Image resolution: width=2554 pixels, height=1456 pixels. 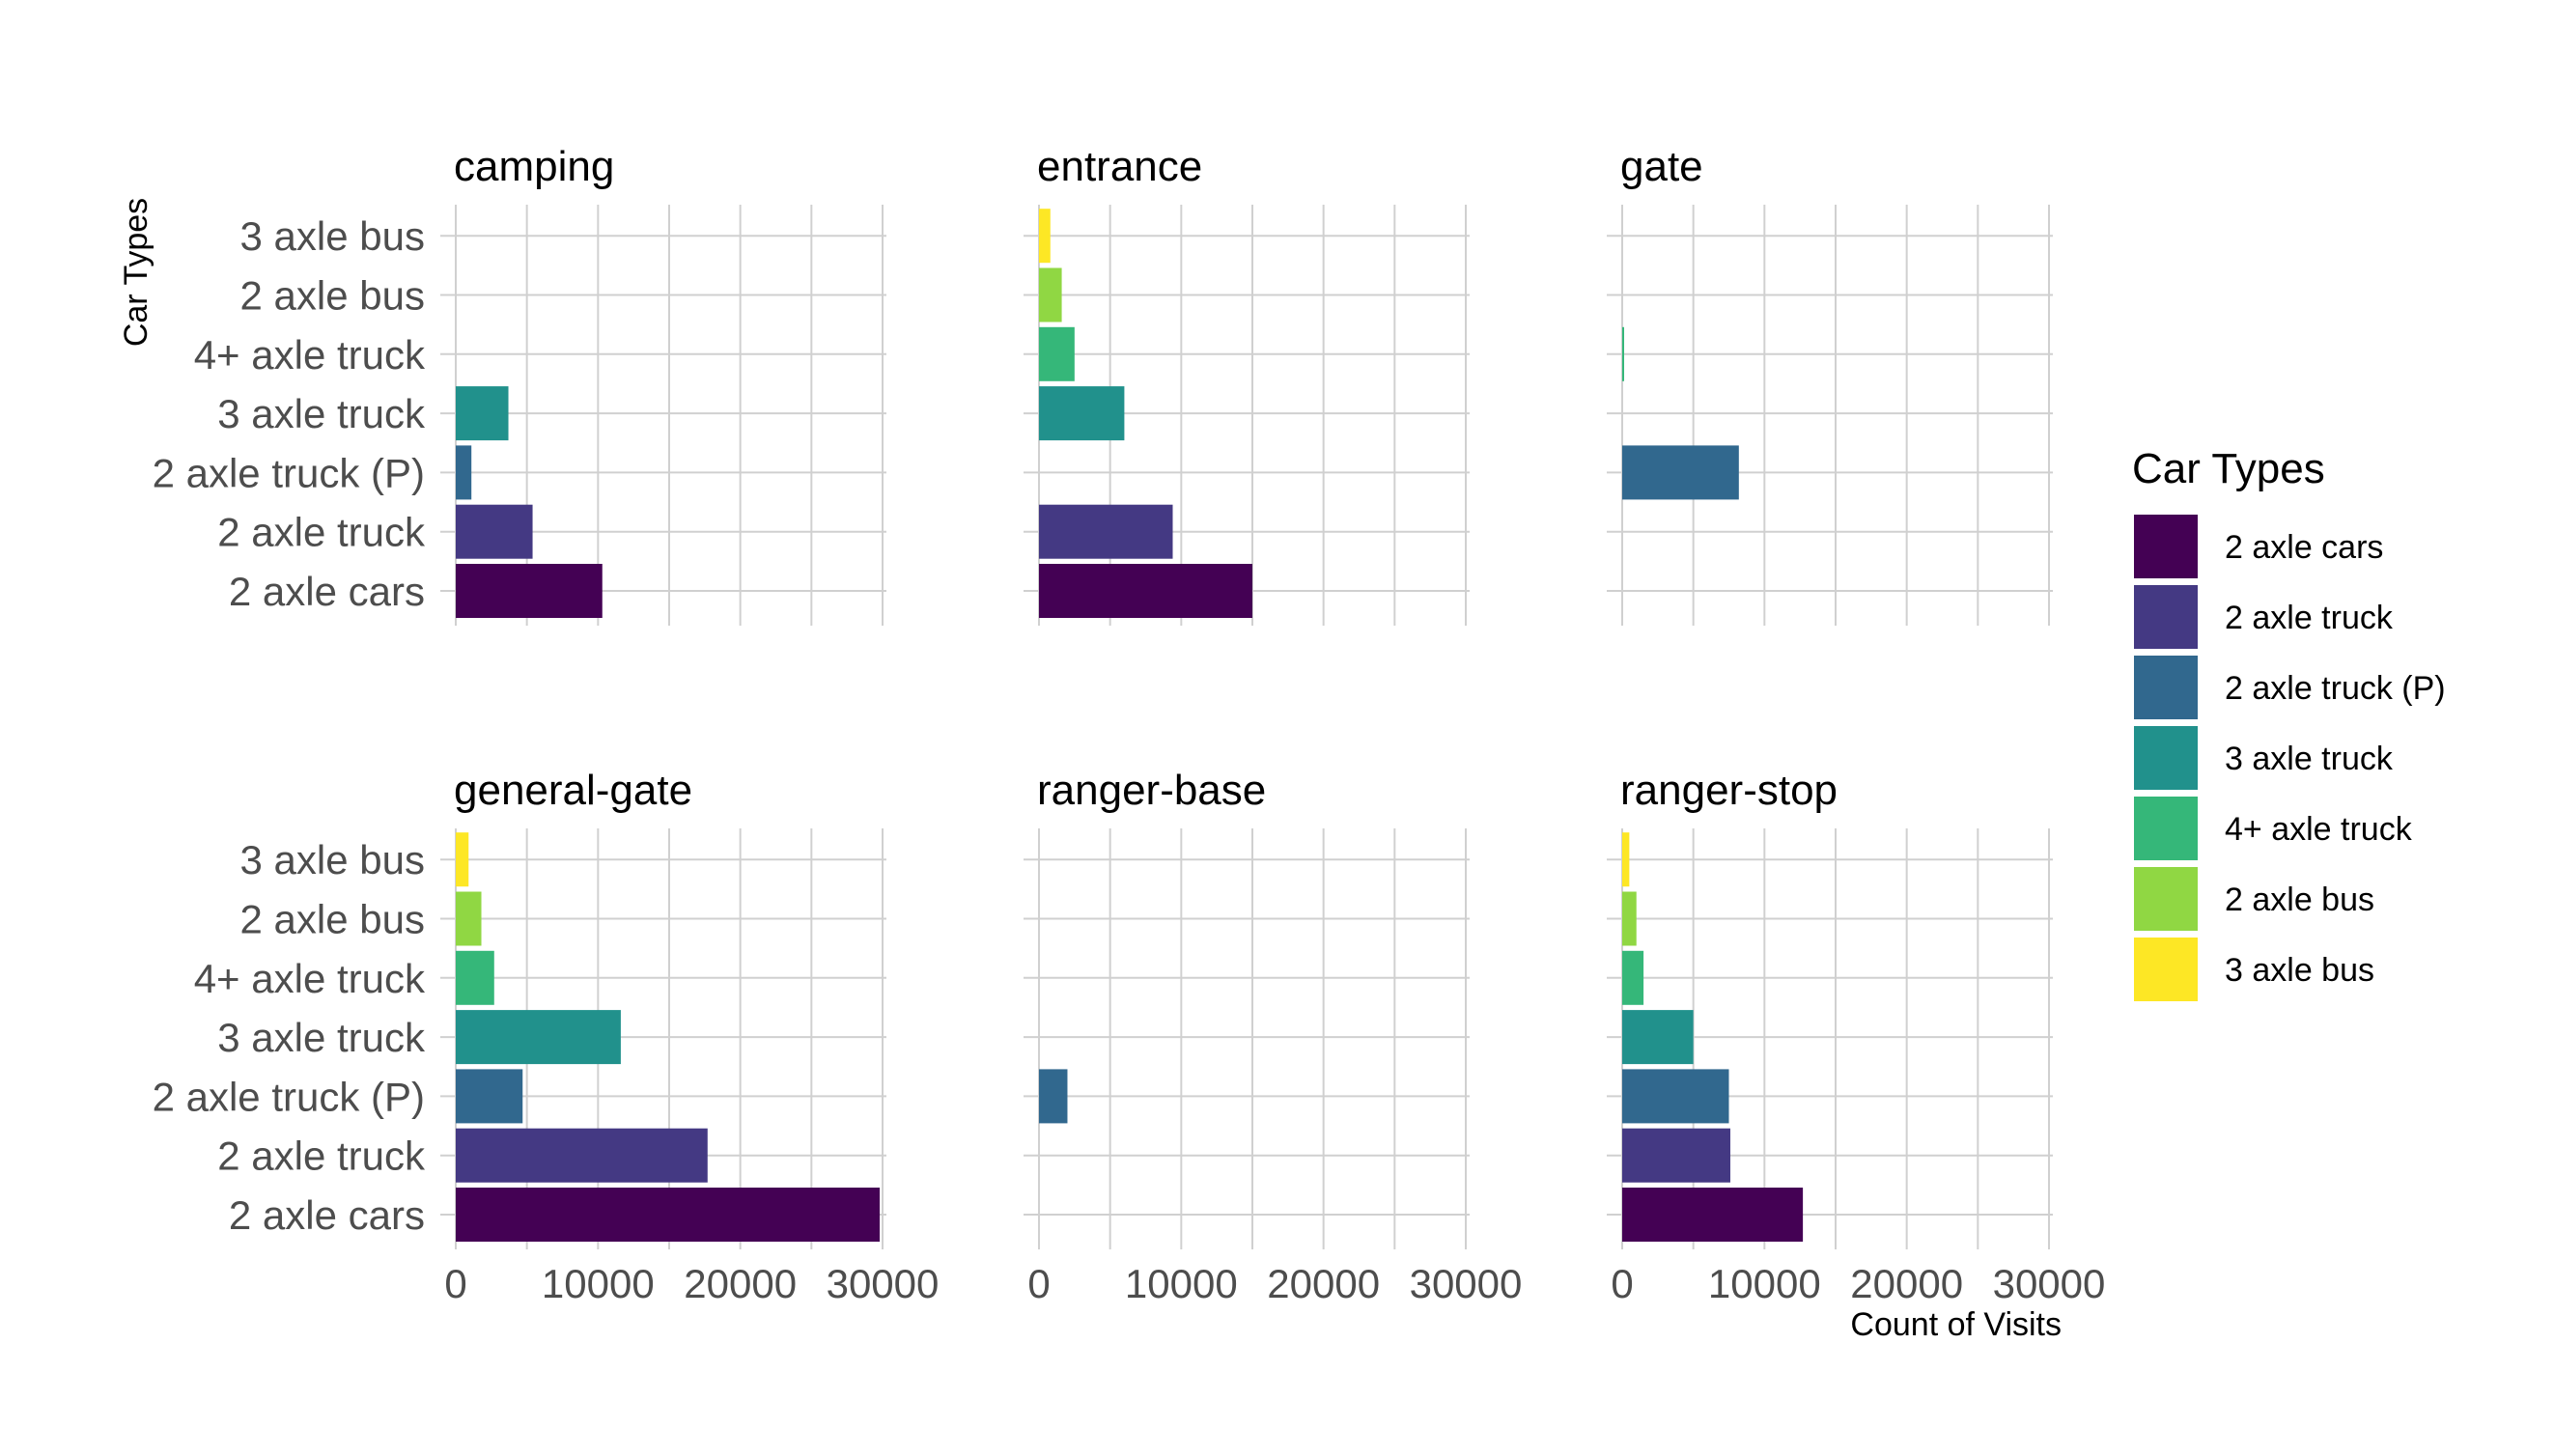 What do you see at coordinates (1273, 1037) in the screenshot?
I see `facet-panel-ranger-base: ranger-base 0 10000 20000 30000` at bounding box center [1273, 1037].